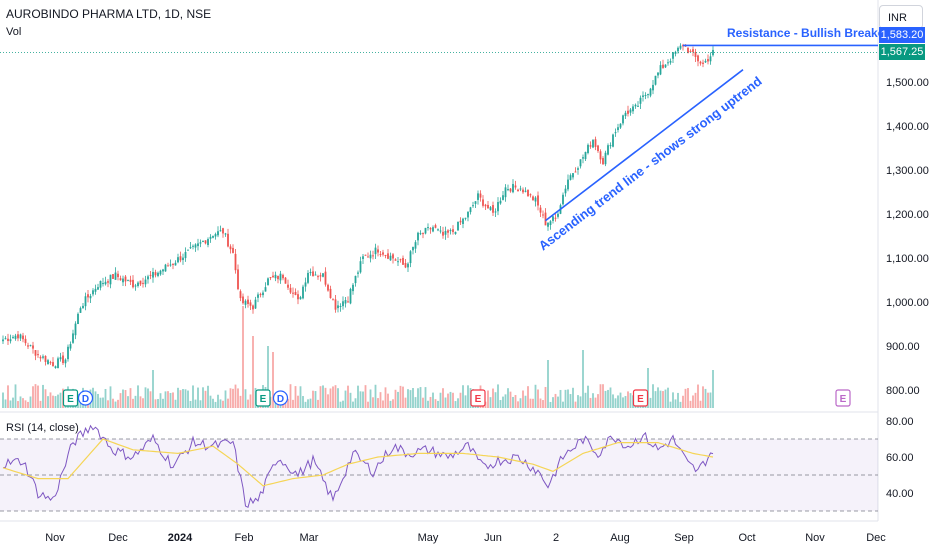  What do you see at coordinates (493, 538) in the screenshot?
I see `time-tick-label: Jun` at bounding box center [493, 538].